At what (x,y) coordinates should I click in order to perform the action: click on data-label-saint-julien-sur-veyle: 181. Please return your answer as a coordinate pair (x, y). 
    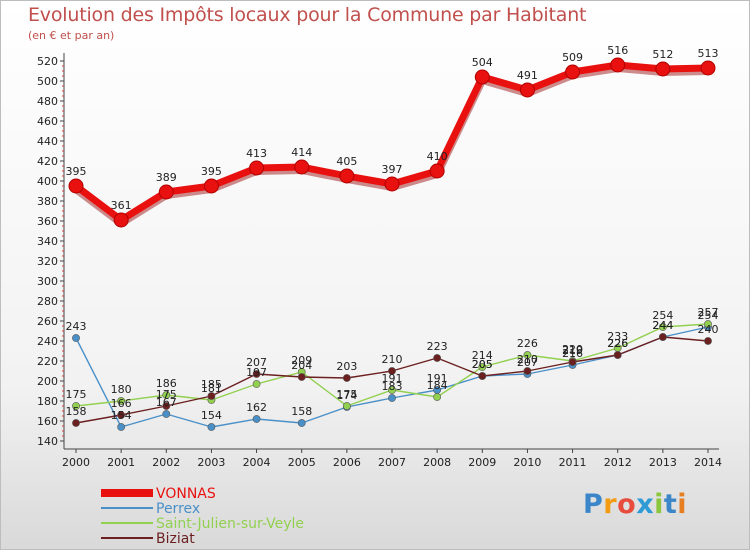
    Looking at the image, I should click on (211, 388).